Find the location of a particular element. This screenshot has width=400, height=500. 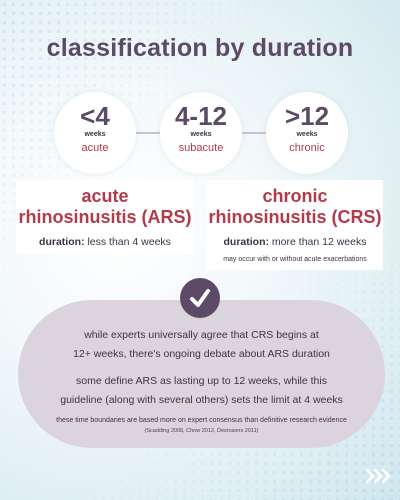

chevrons-right-icon is located at coordinates (378, 476).